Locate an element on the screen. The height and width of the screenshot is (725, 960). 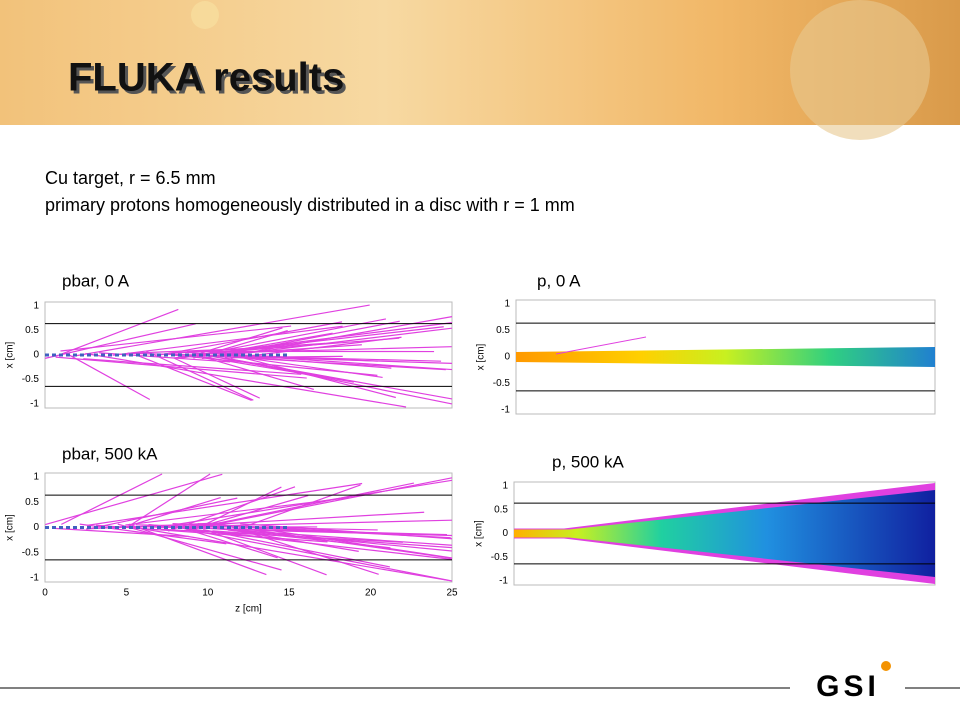
description: Cu target, r = 6.5 mm is located at coordinates (130, 178).